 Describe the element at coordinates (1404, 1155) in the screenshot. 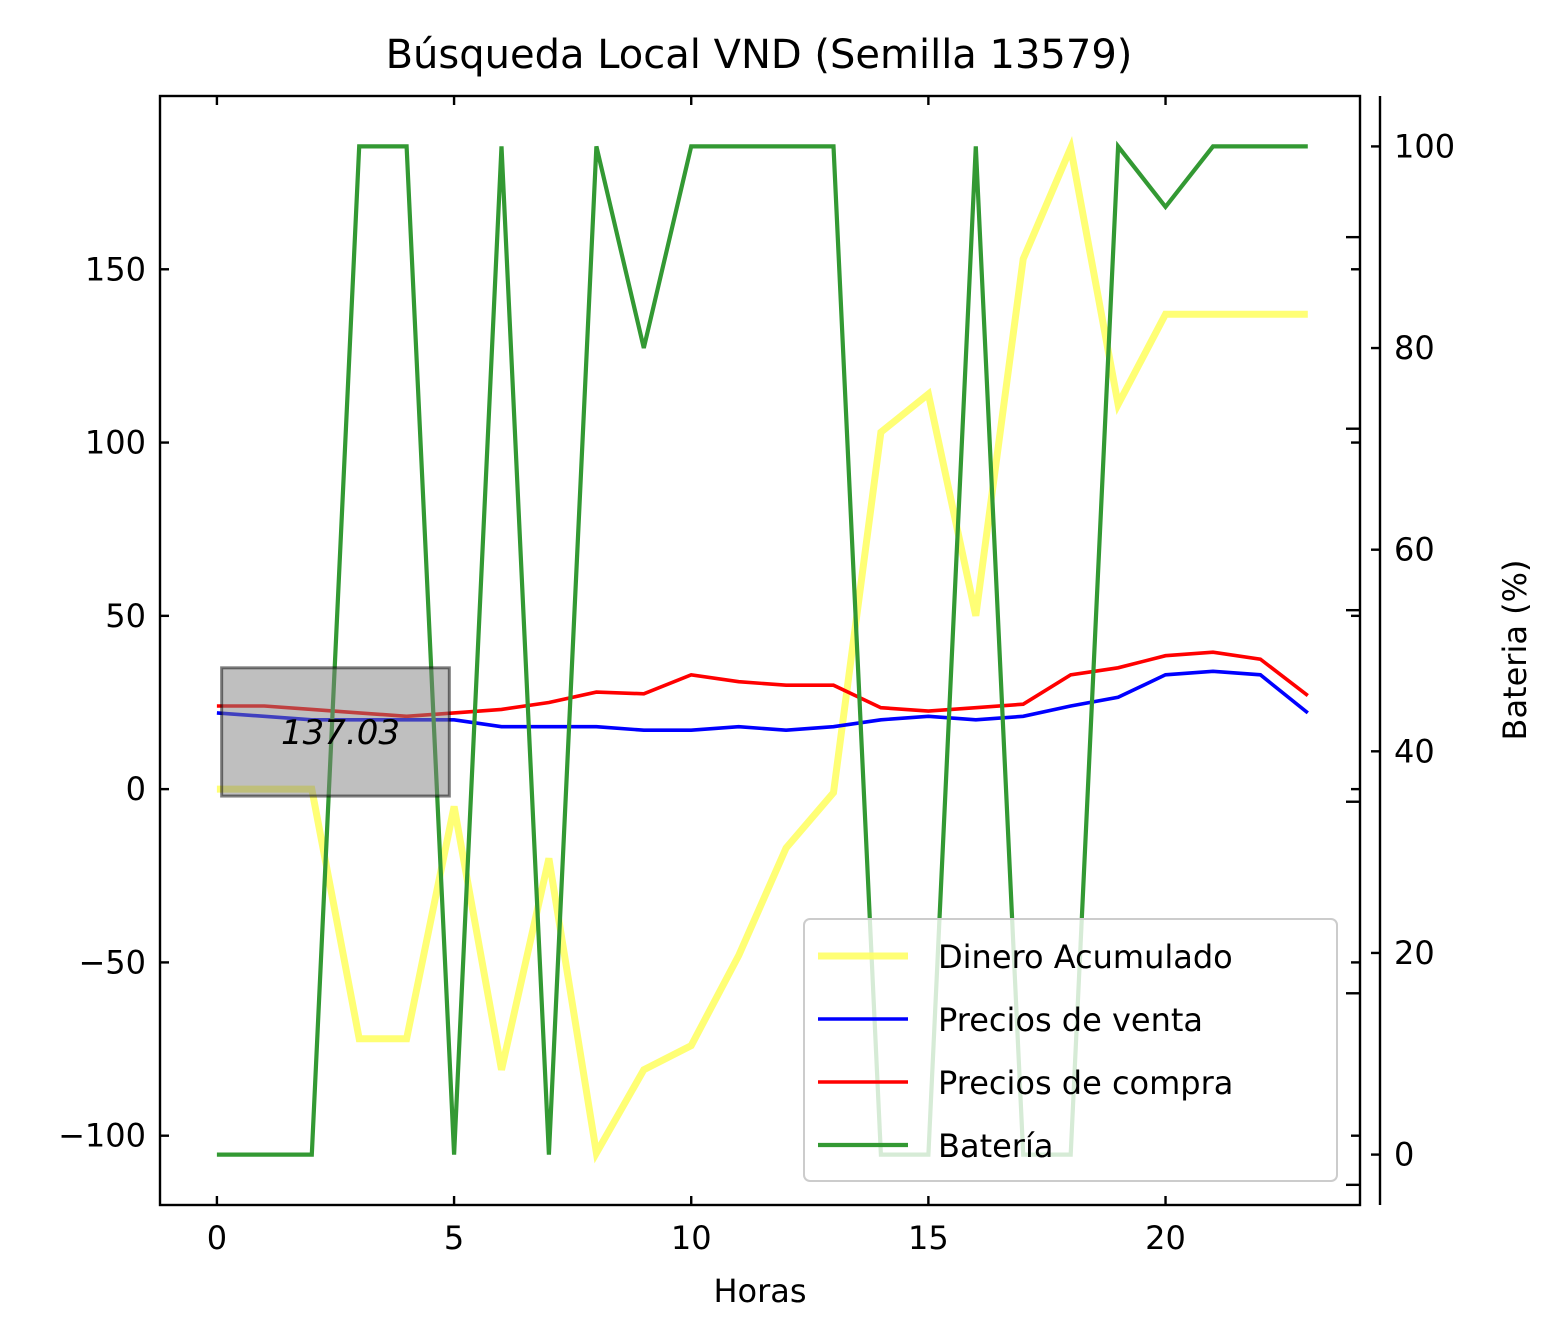

I see `y2-tick-label: 0` at that location.